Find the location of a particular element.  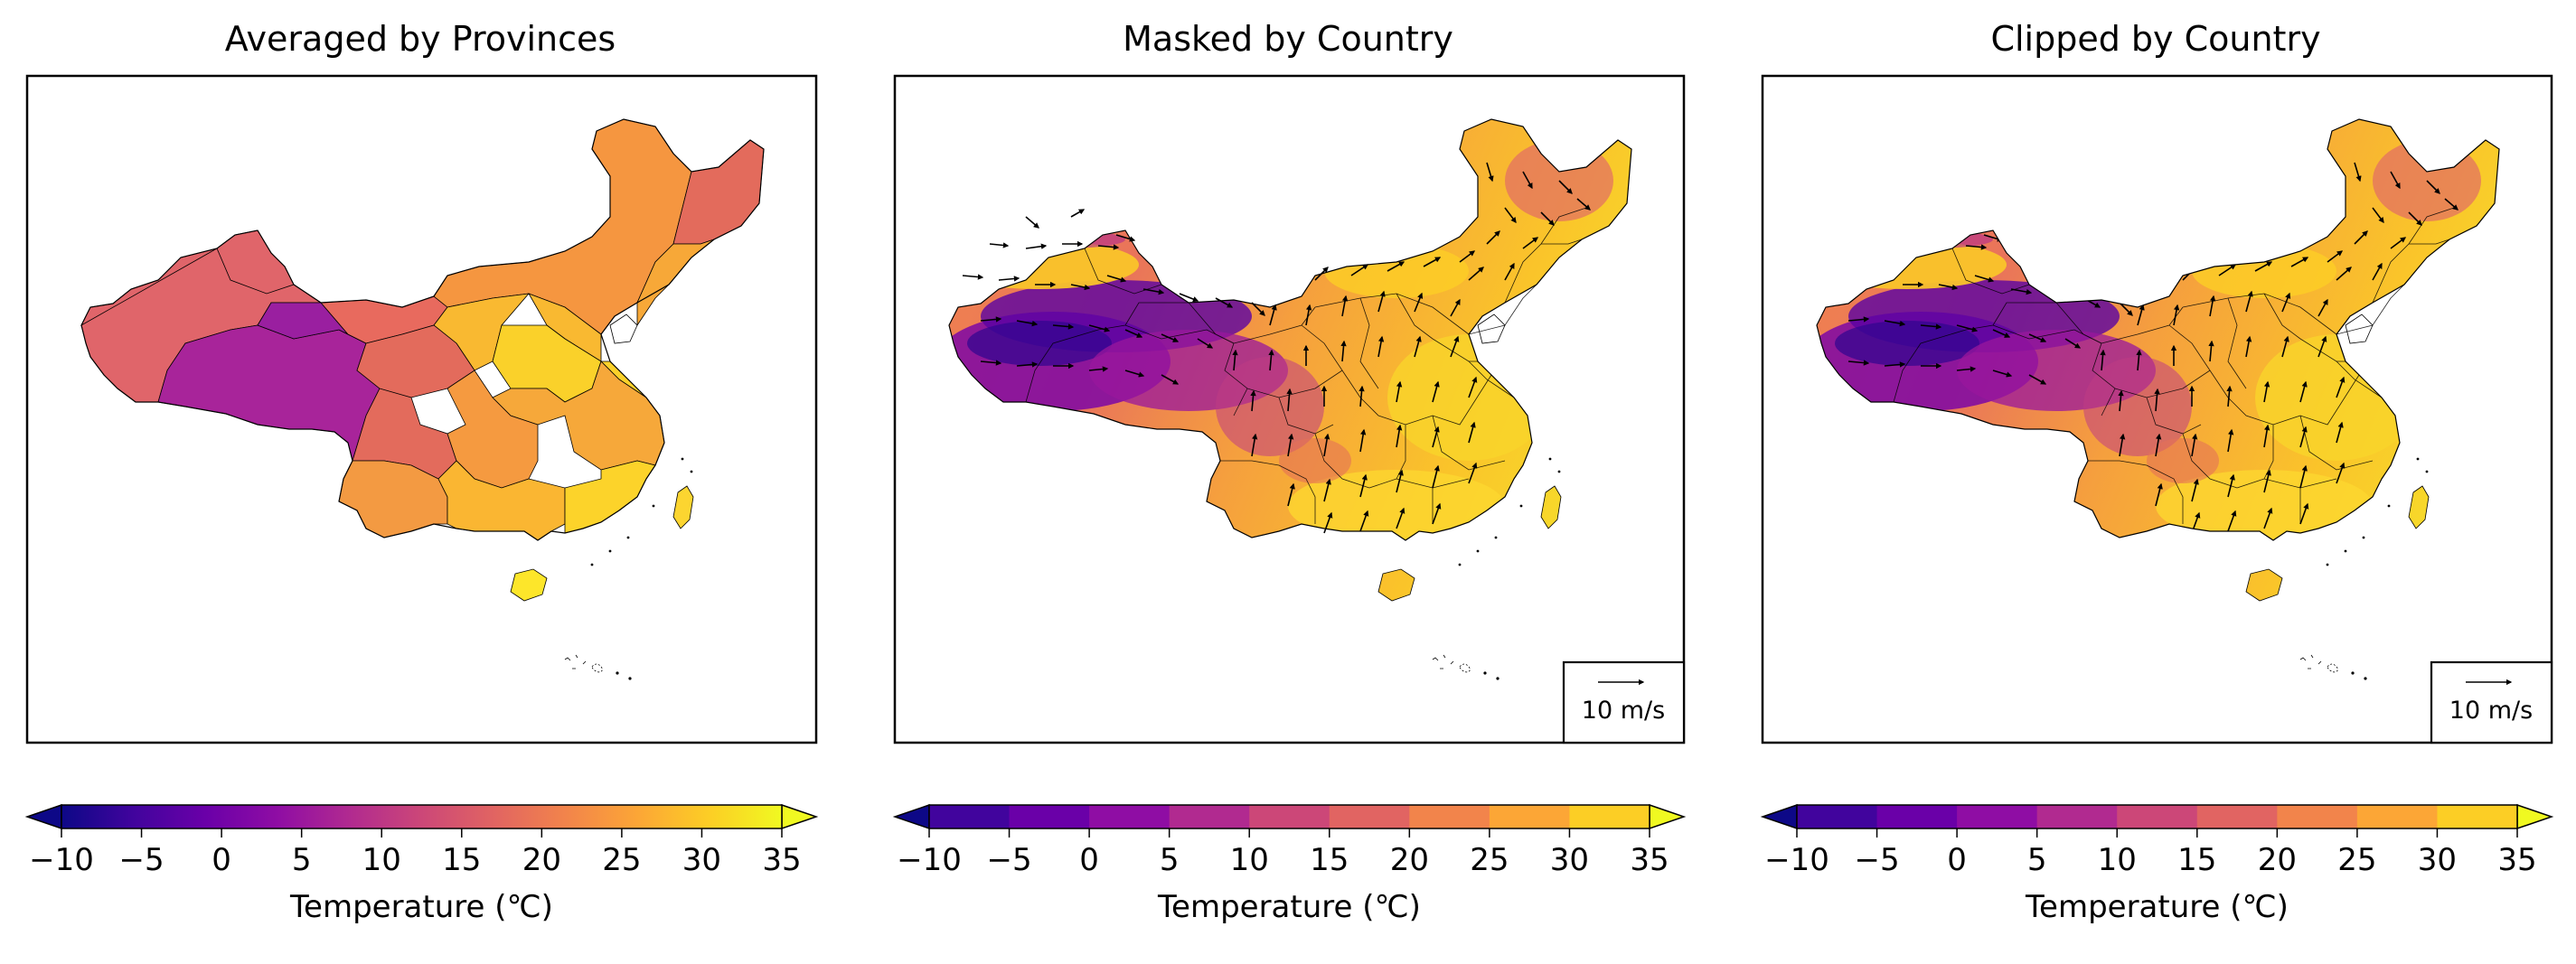

colorbar-1: −10 −5 0 5 10 15 20 25 30 35 Temperature (℃) is located at coordinates (421, 864).